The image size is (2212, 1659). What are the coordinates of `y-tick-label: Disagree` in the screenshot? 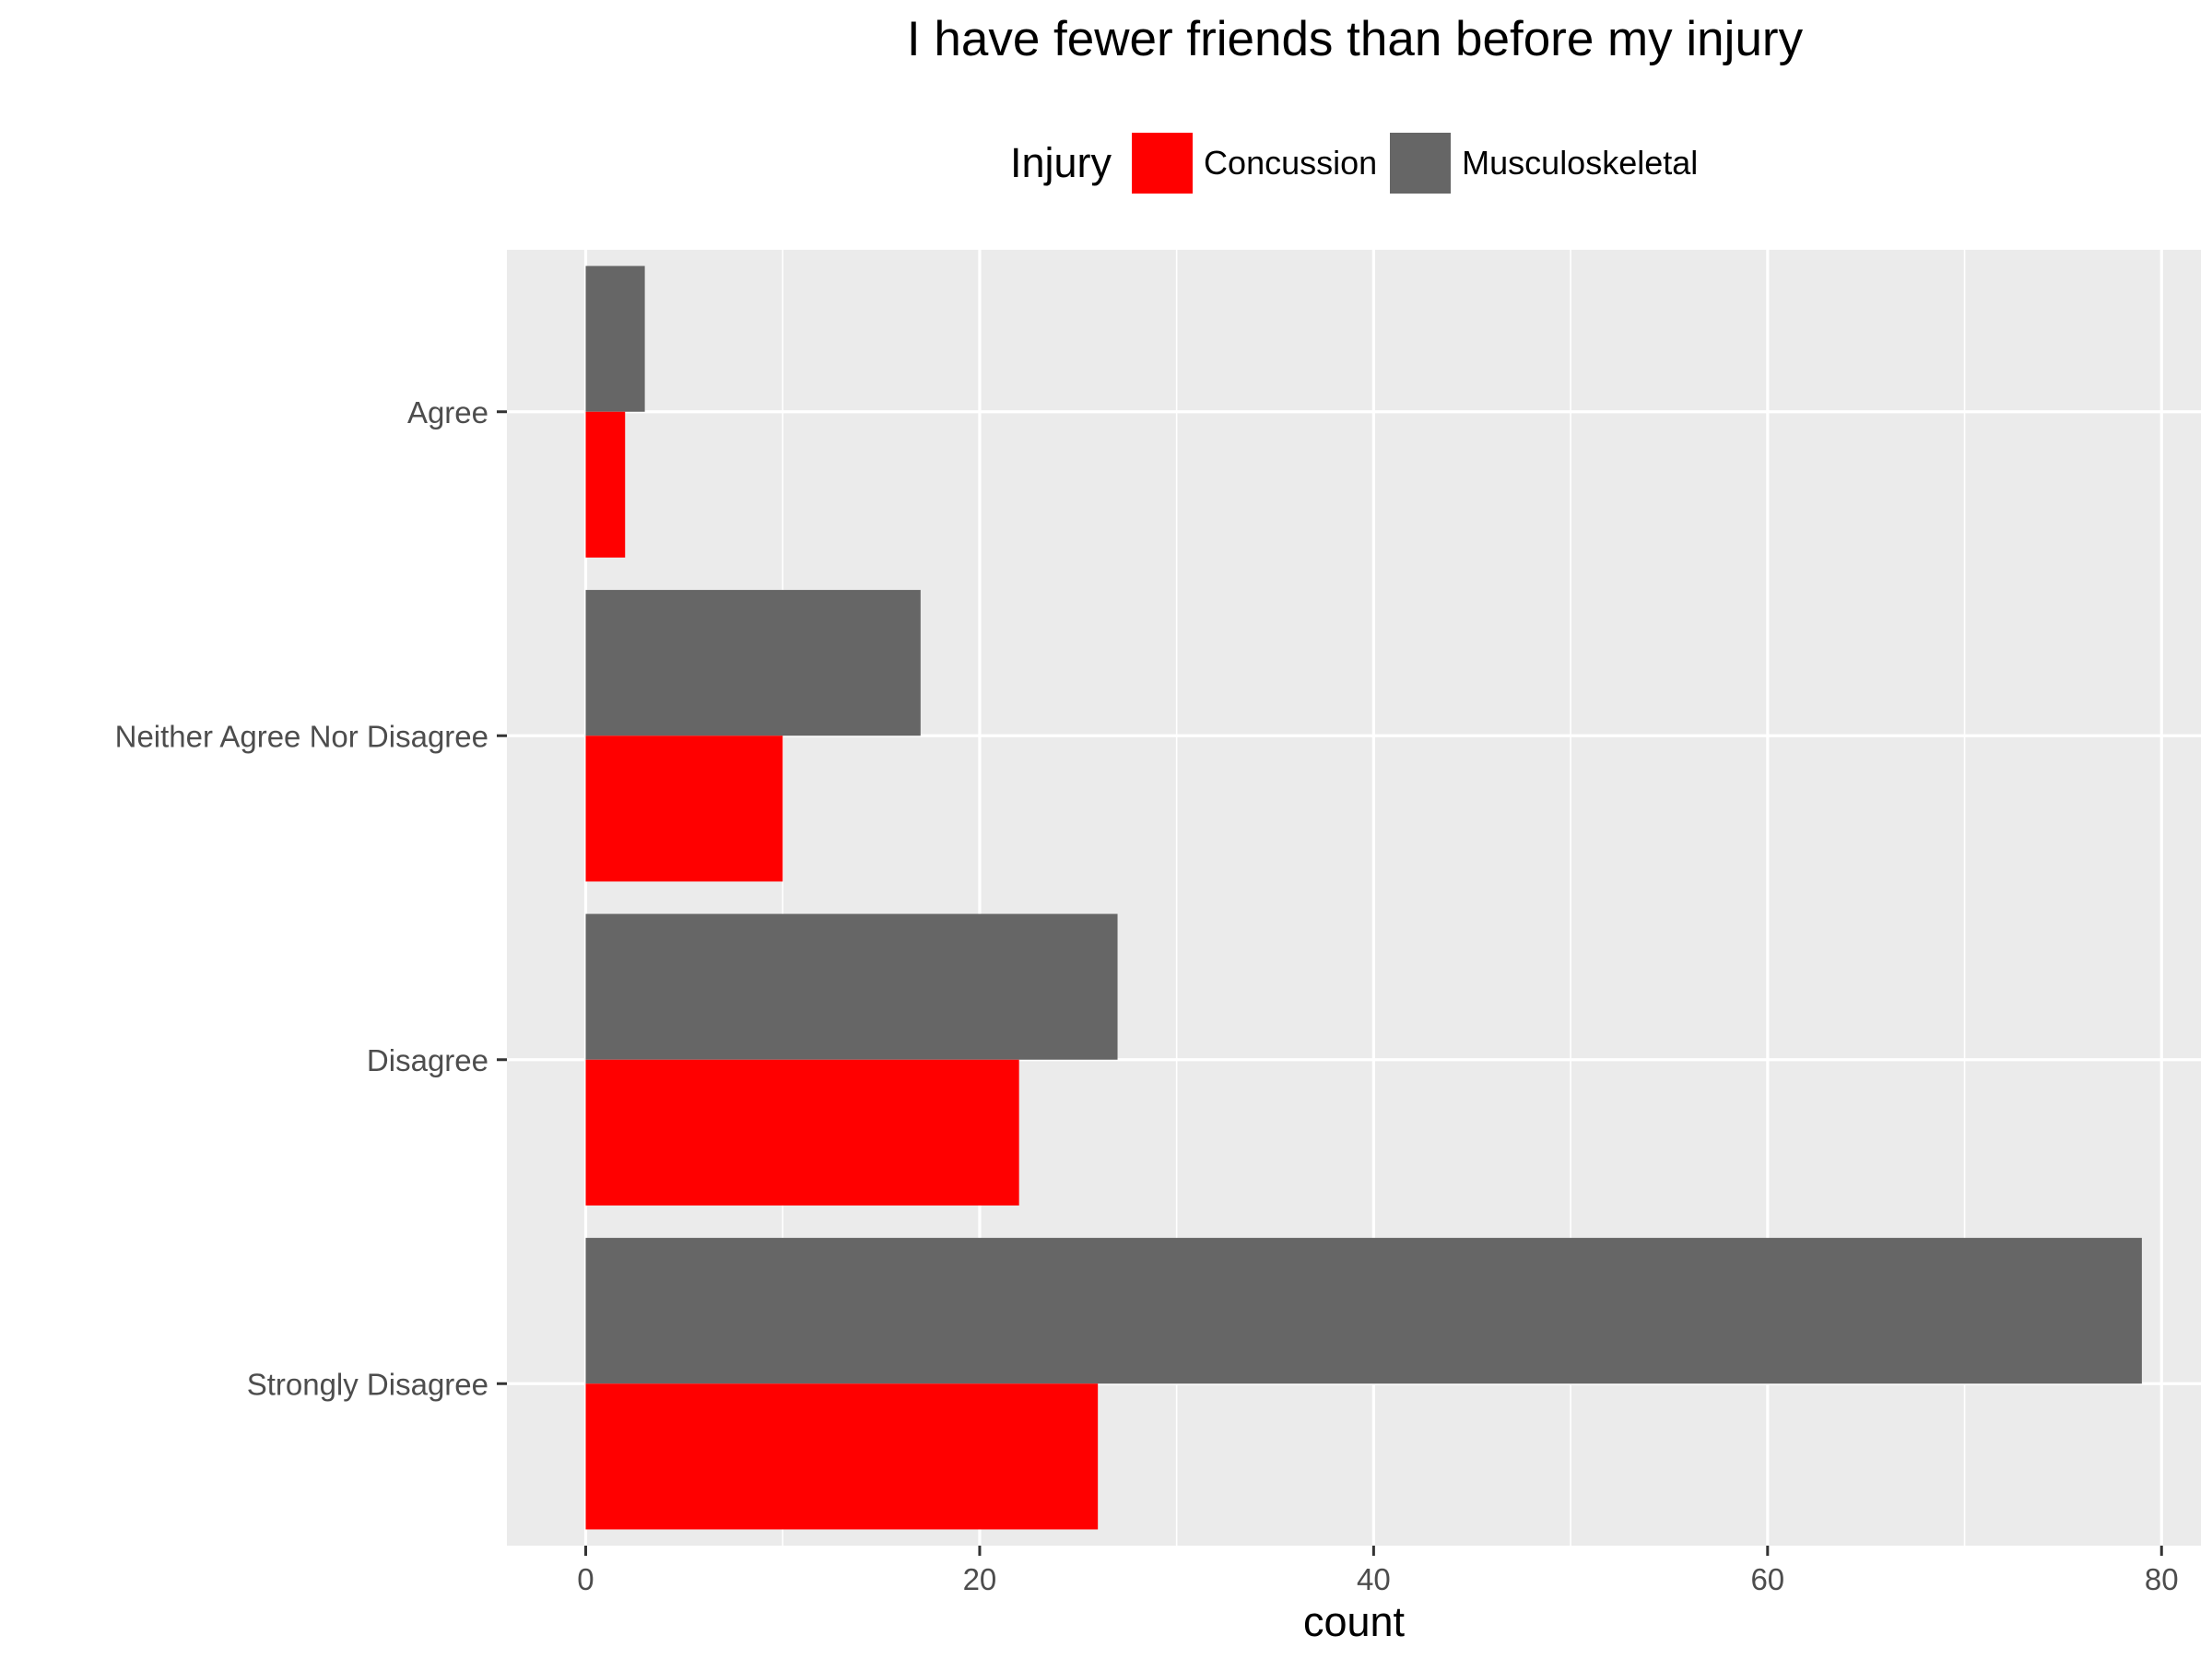 It's located at (427, 1060).